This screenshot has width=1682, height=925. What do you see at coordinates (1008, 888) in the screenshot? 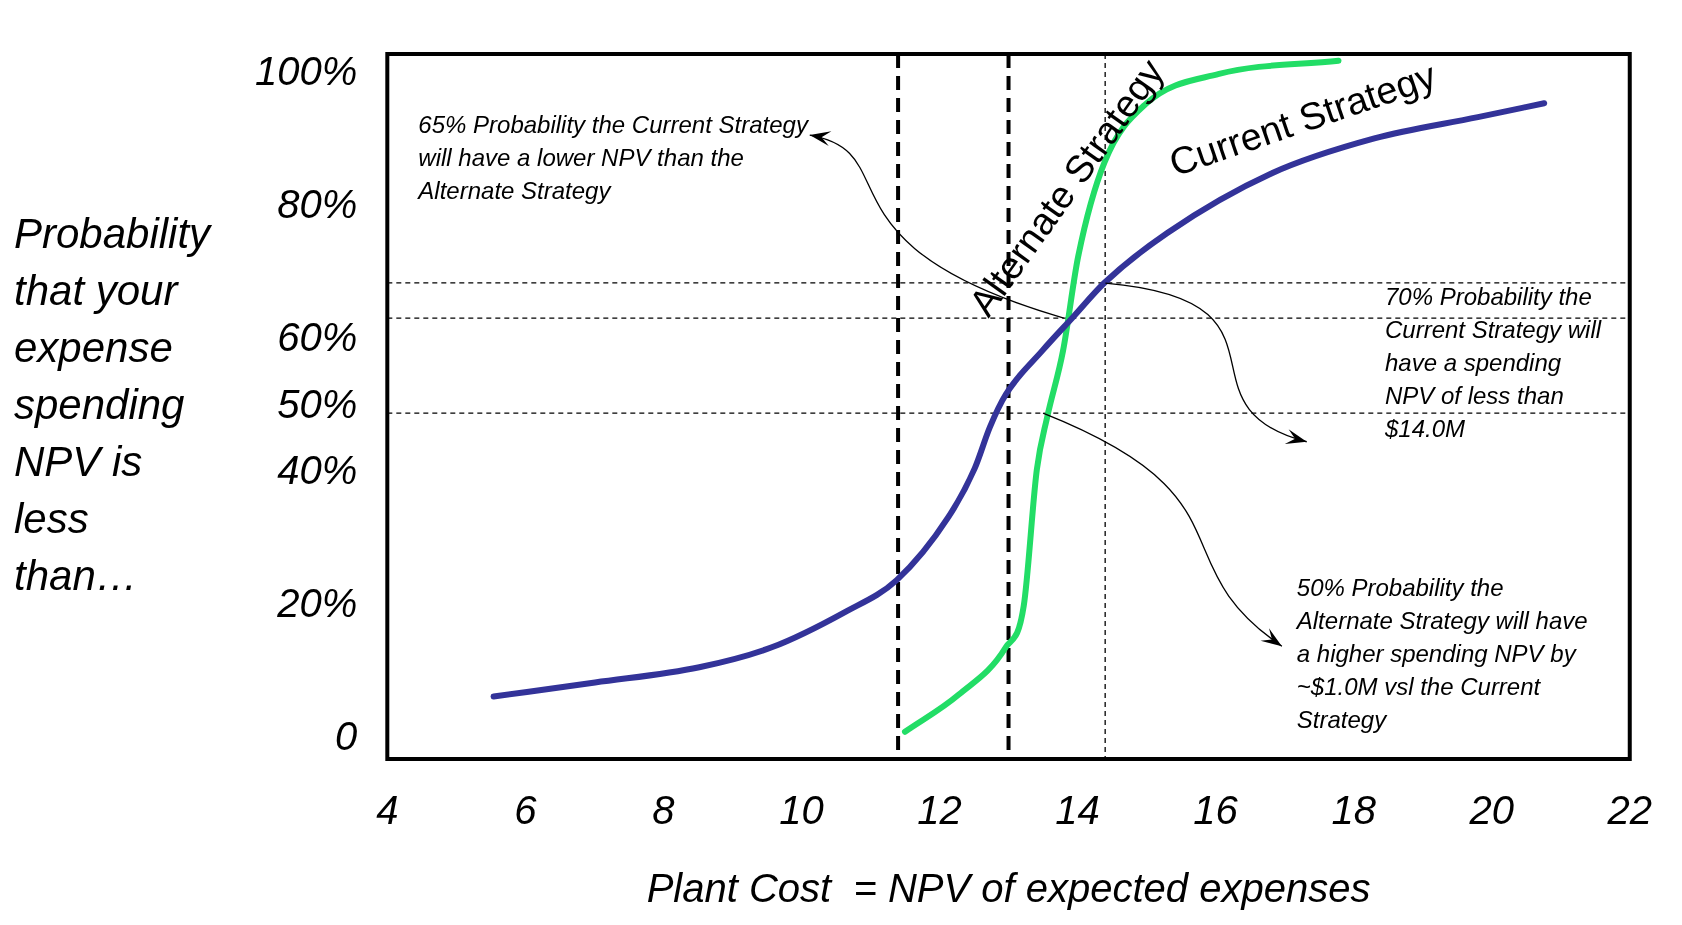
I see `x-axis-title: Plant Cost = NPV of expected expenses` at bounding box center [1008, 888].